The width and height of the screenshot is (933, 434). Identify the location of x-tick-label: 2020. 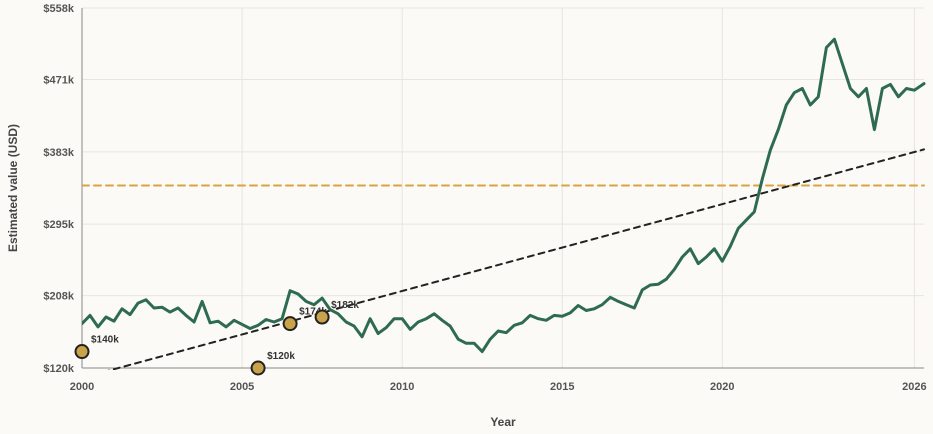
(722, 387).